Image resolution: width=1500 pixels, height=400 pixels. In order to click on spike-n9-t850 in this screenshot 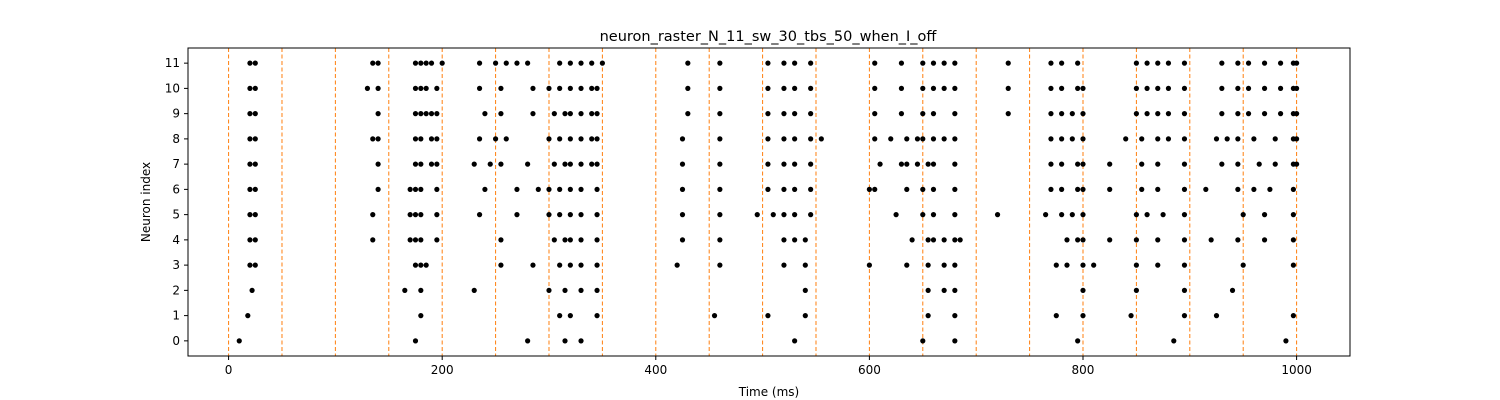, I will do `click(1136, 114)`.